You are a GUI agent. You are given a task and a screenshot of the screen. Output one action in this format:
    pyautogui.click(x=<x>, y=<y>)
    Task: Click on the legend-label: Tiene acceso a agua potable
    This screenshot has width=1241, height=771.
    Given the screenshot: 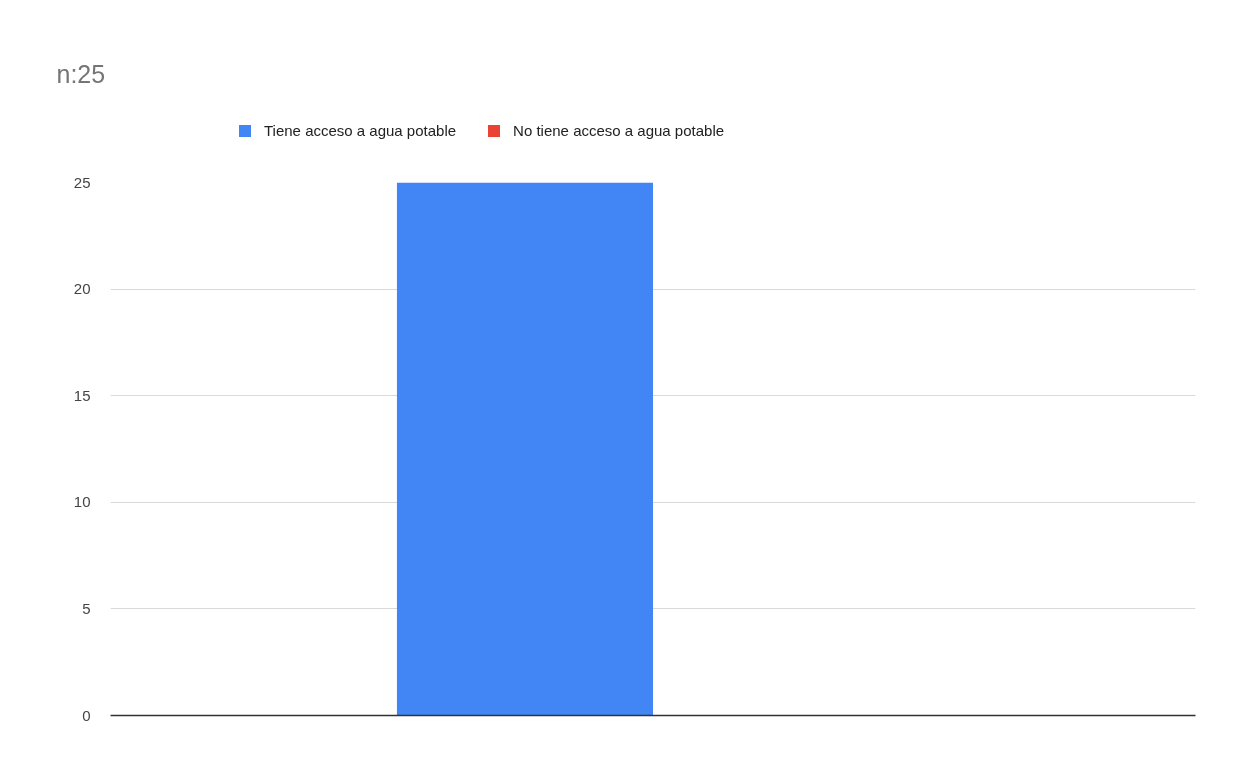 What is the action you would take?
    pyautogui.click(x=360, y=130)
    